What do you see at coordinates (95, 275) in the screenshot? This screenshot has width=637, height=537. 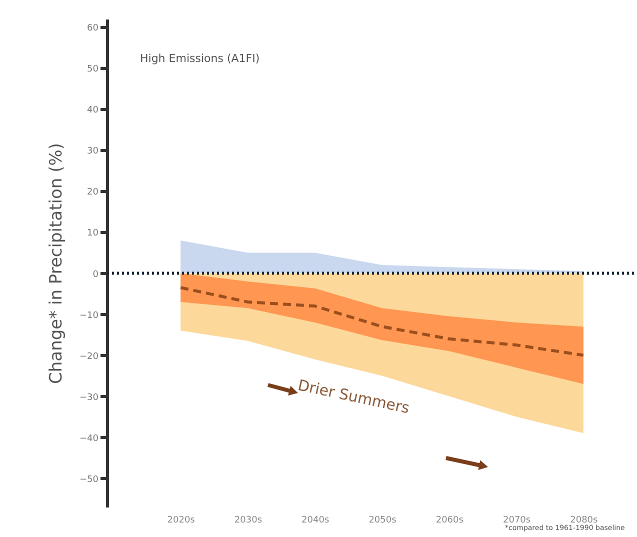 I see `y-tick-label: 0` at bounding box center [95, 275].